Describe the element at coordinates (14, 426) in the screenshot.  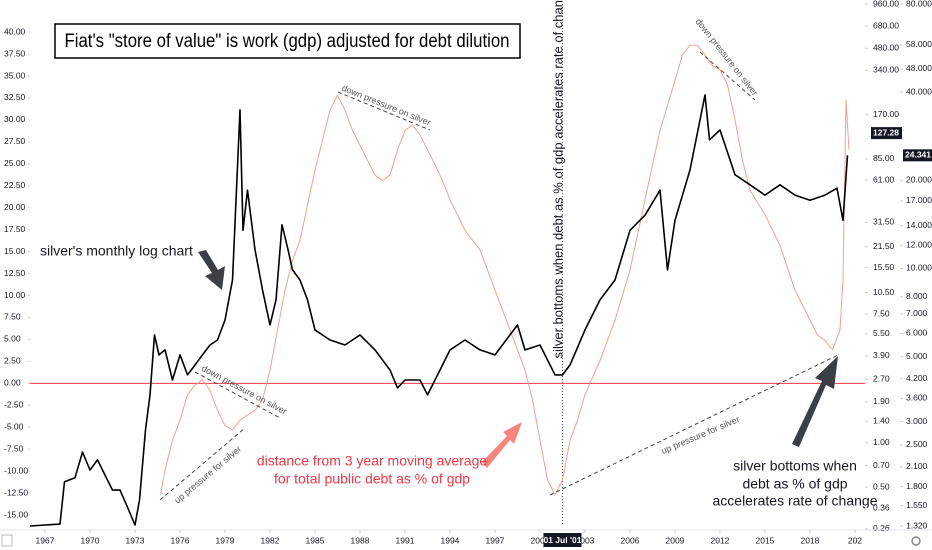
I see `y-tick-label: -5.00` at that location.